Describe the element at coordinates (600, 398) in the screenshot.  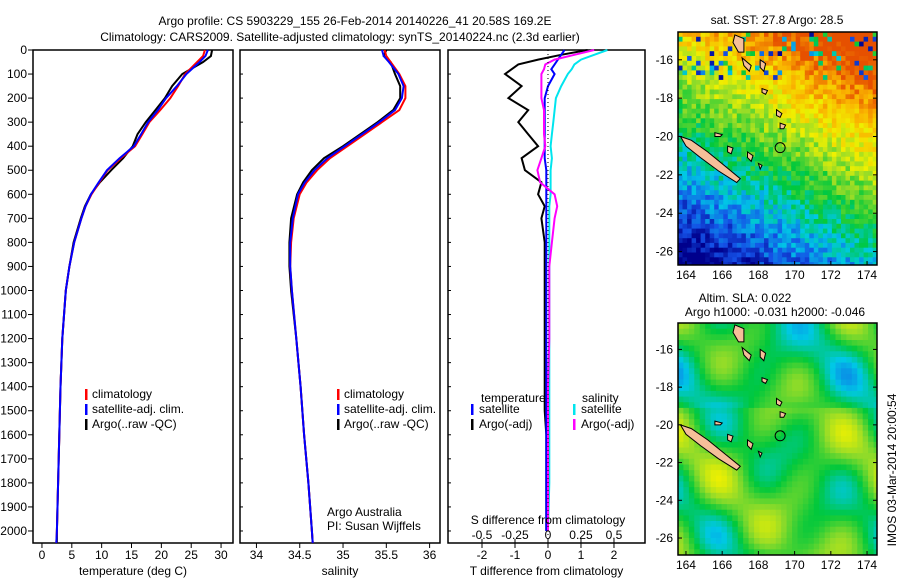
I see `legend-title-salinity: salinity` at that location.